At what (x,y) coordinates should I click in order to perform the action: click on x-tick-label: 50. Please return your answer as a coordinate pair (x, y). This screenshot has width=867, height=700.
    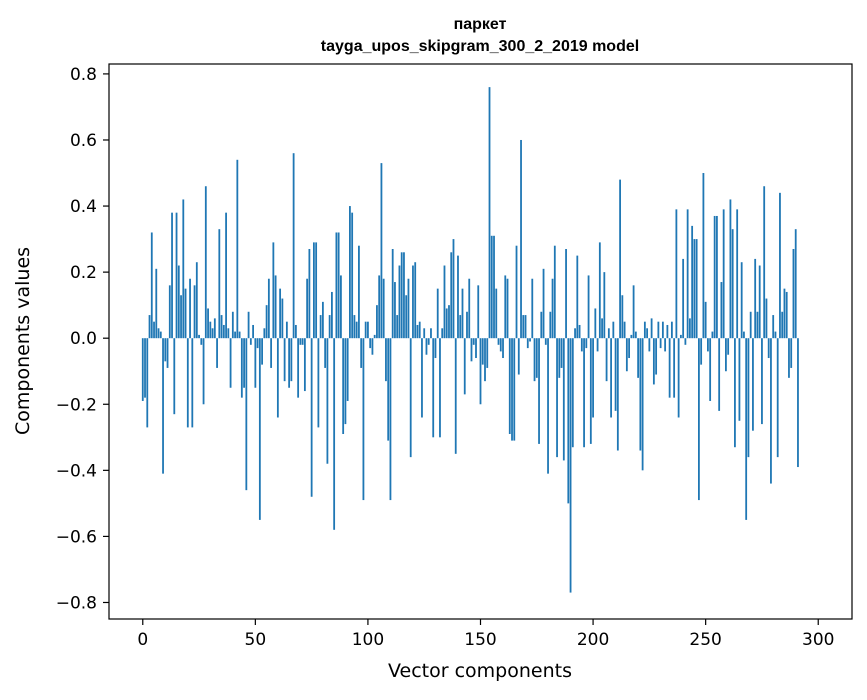
    Looking at the image, I should click on (256, 640).